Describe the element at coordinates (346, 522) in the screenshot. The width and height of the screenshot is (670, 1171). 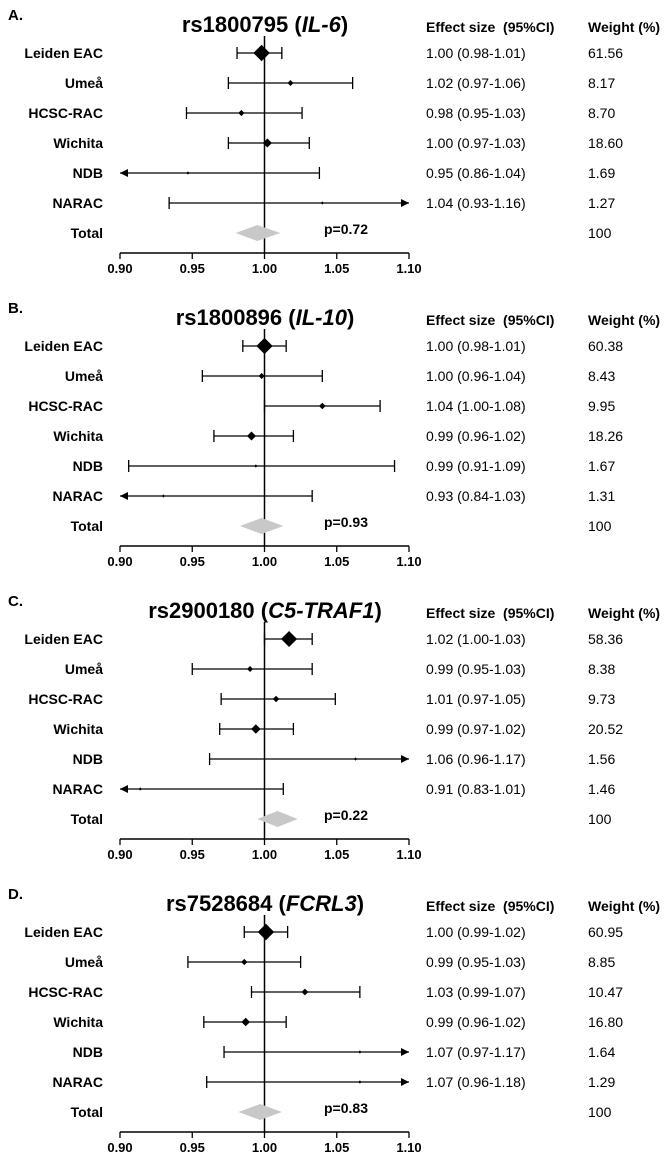
I see `p-value: p=0.93` at that location.